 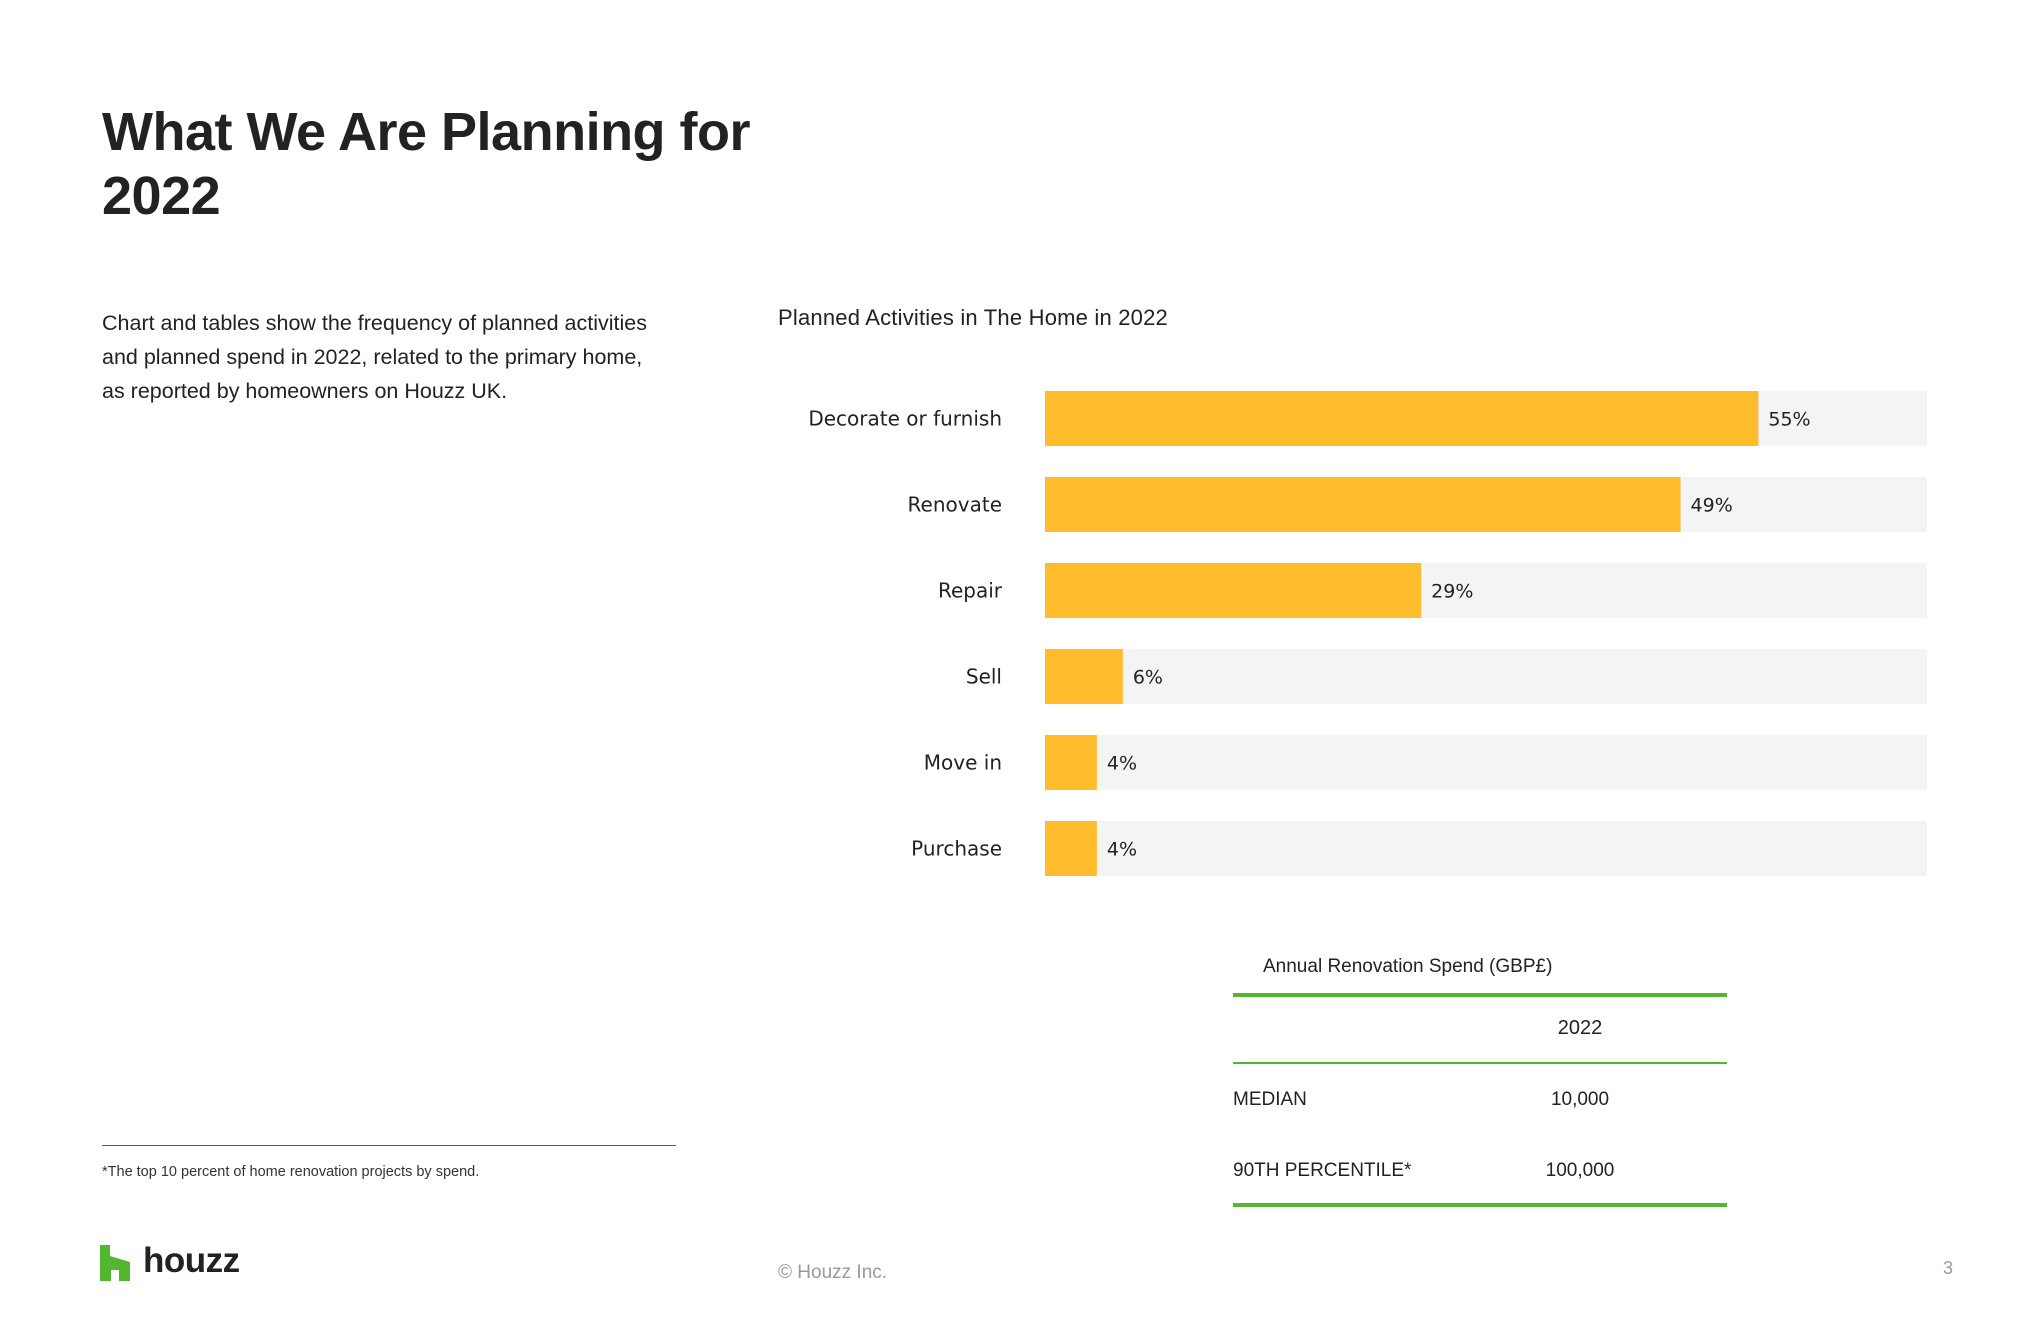 I want to click on page-number: 3, so click(x=1948, y=1268).